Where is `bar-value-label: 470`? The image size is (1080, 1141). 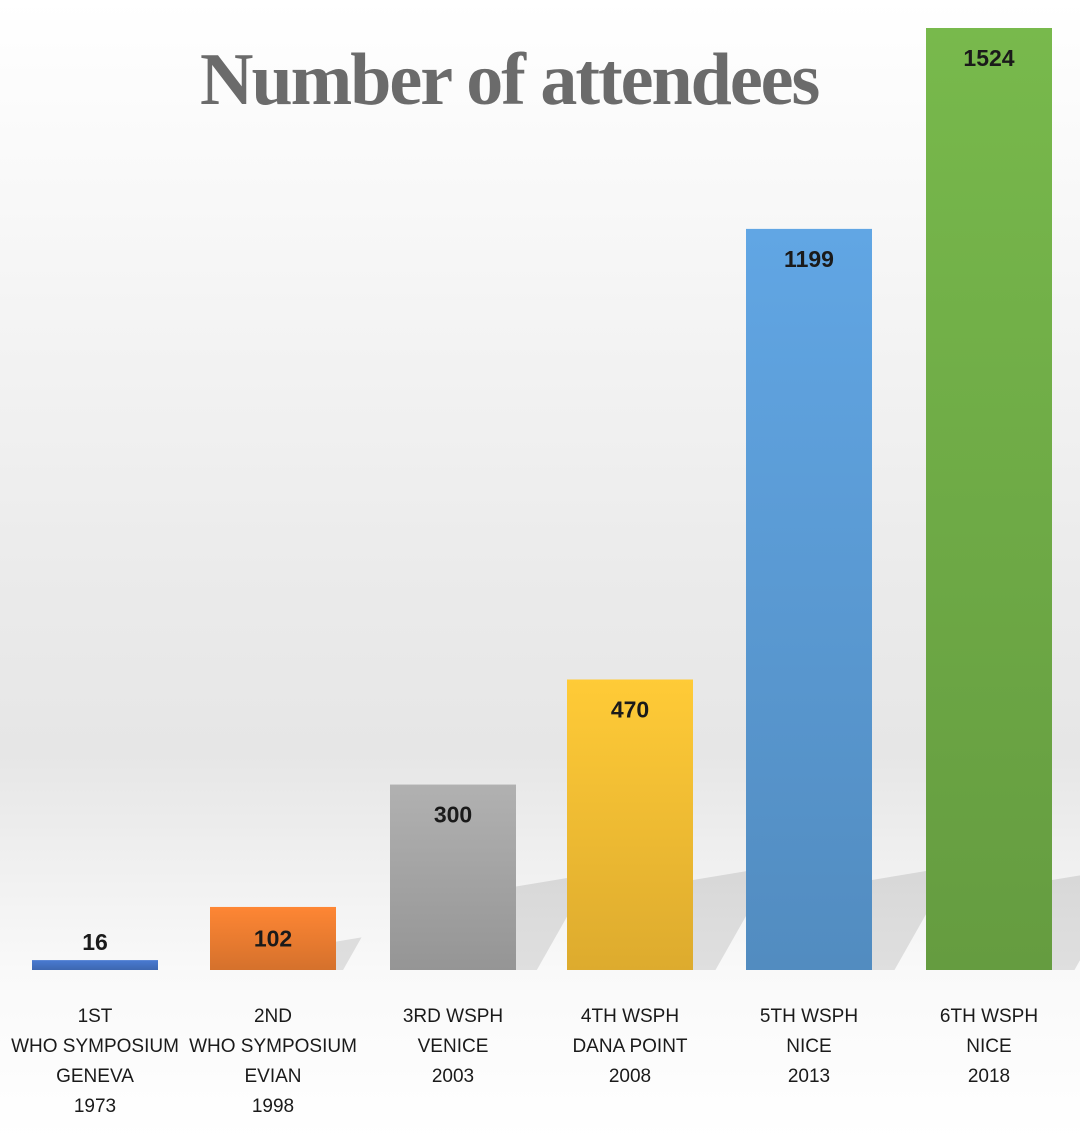 bar-value-label: 470 is located at coordinates (630, 709).